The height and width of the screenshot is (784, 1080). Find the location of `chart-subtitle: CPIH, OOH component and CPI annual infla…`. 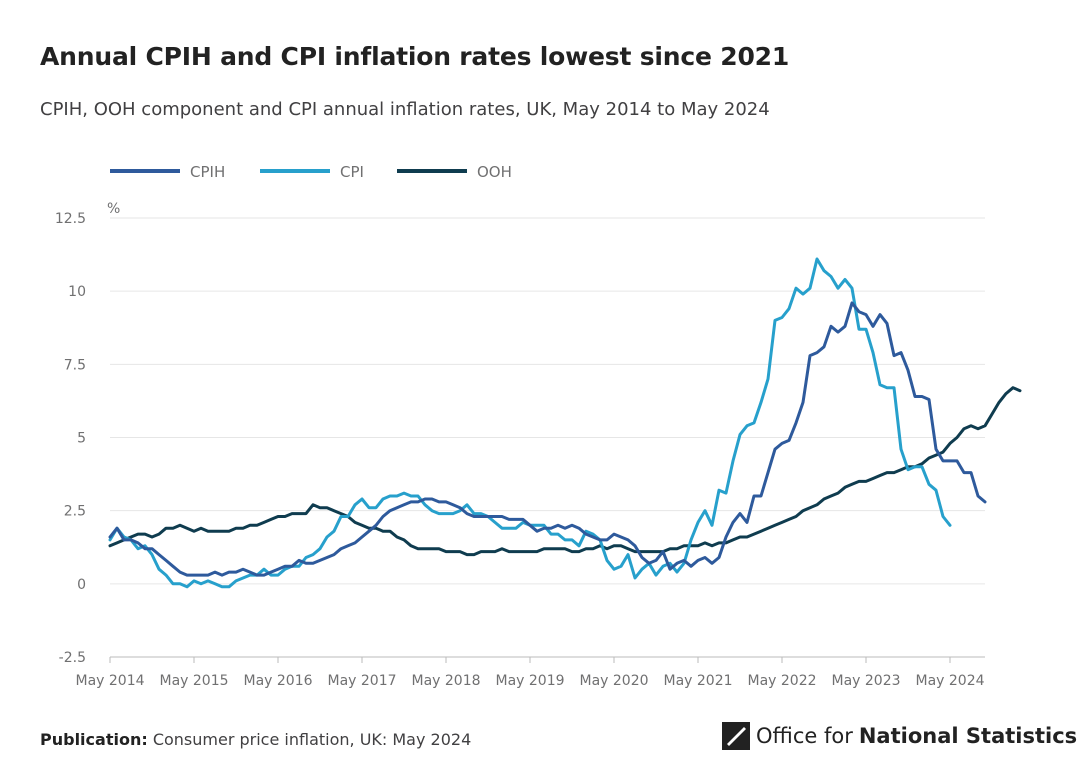

chart-subtitle: CPIH, OOH component and CPI annual infla… is located at coordinates (405, 109).